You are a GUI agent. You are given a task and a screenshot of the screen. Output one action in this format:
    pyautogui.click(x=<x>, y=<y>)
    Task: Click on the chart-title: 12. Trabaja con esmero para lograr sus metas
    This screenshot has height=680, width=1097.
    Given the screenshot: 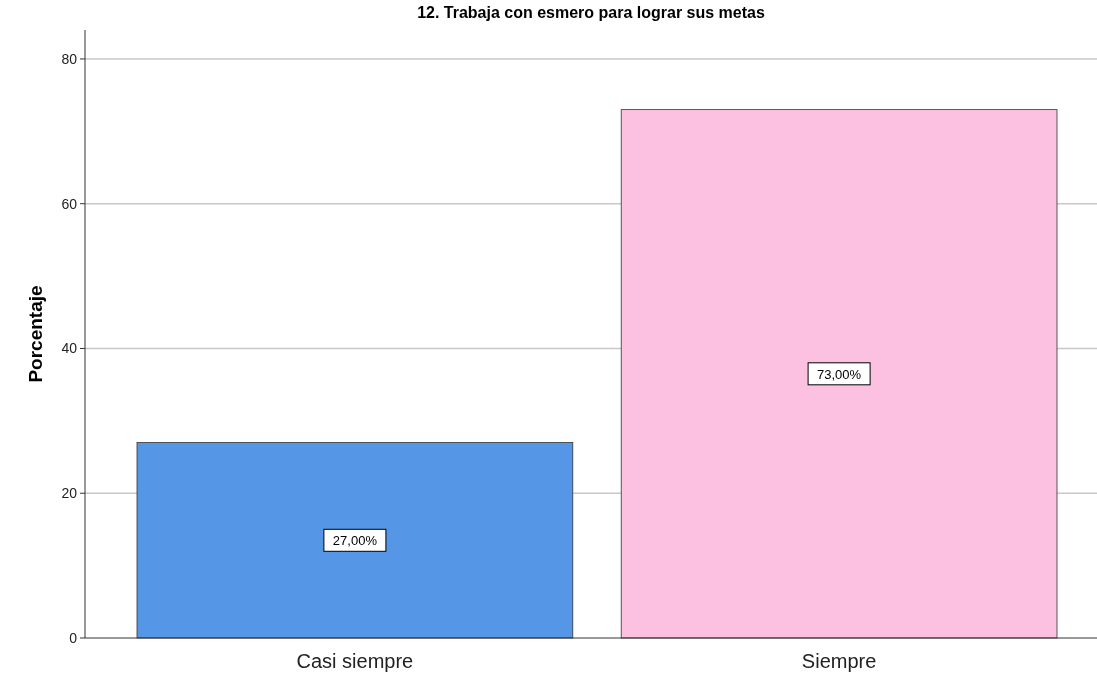 What is the action you would take?
    pyautogui.click(x=591, y=12)
    